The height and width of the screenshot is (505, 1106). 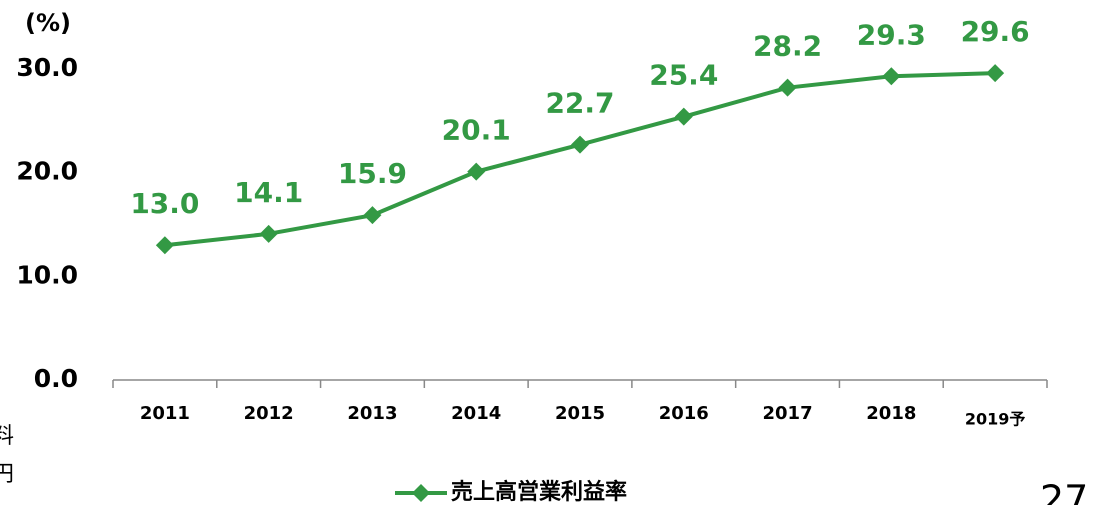 What do you see at coordinates (788, 413) in the screenshot?
I see `x-tick-label: 2017` at bounding box center [788, 413].